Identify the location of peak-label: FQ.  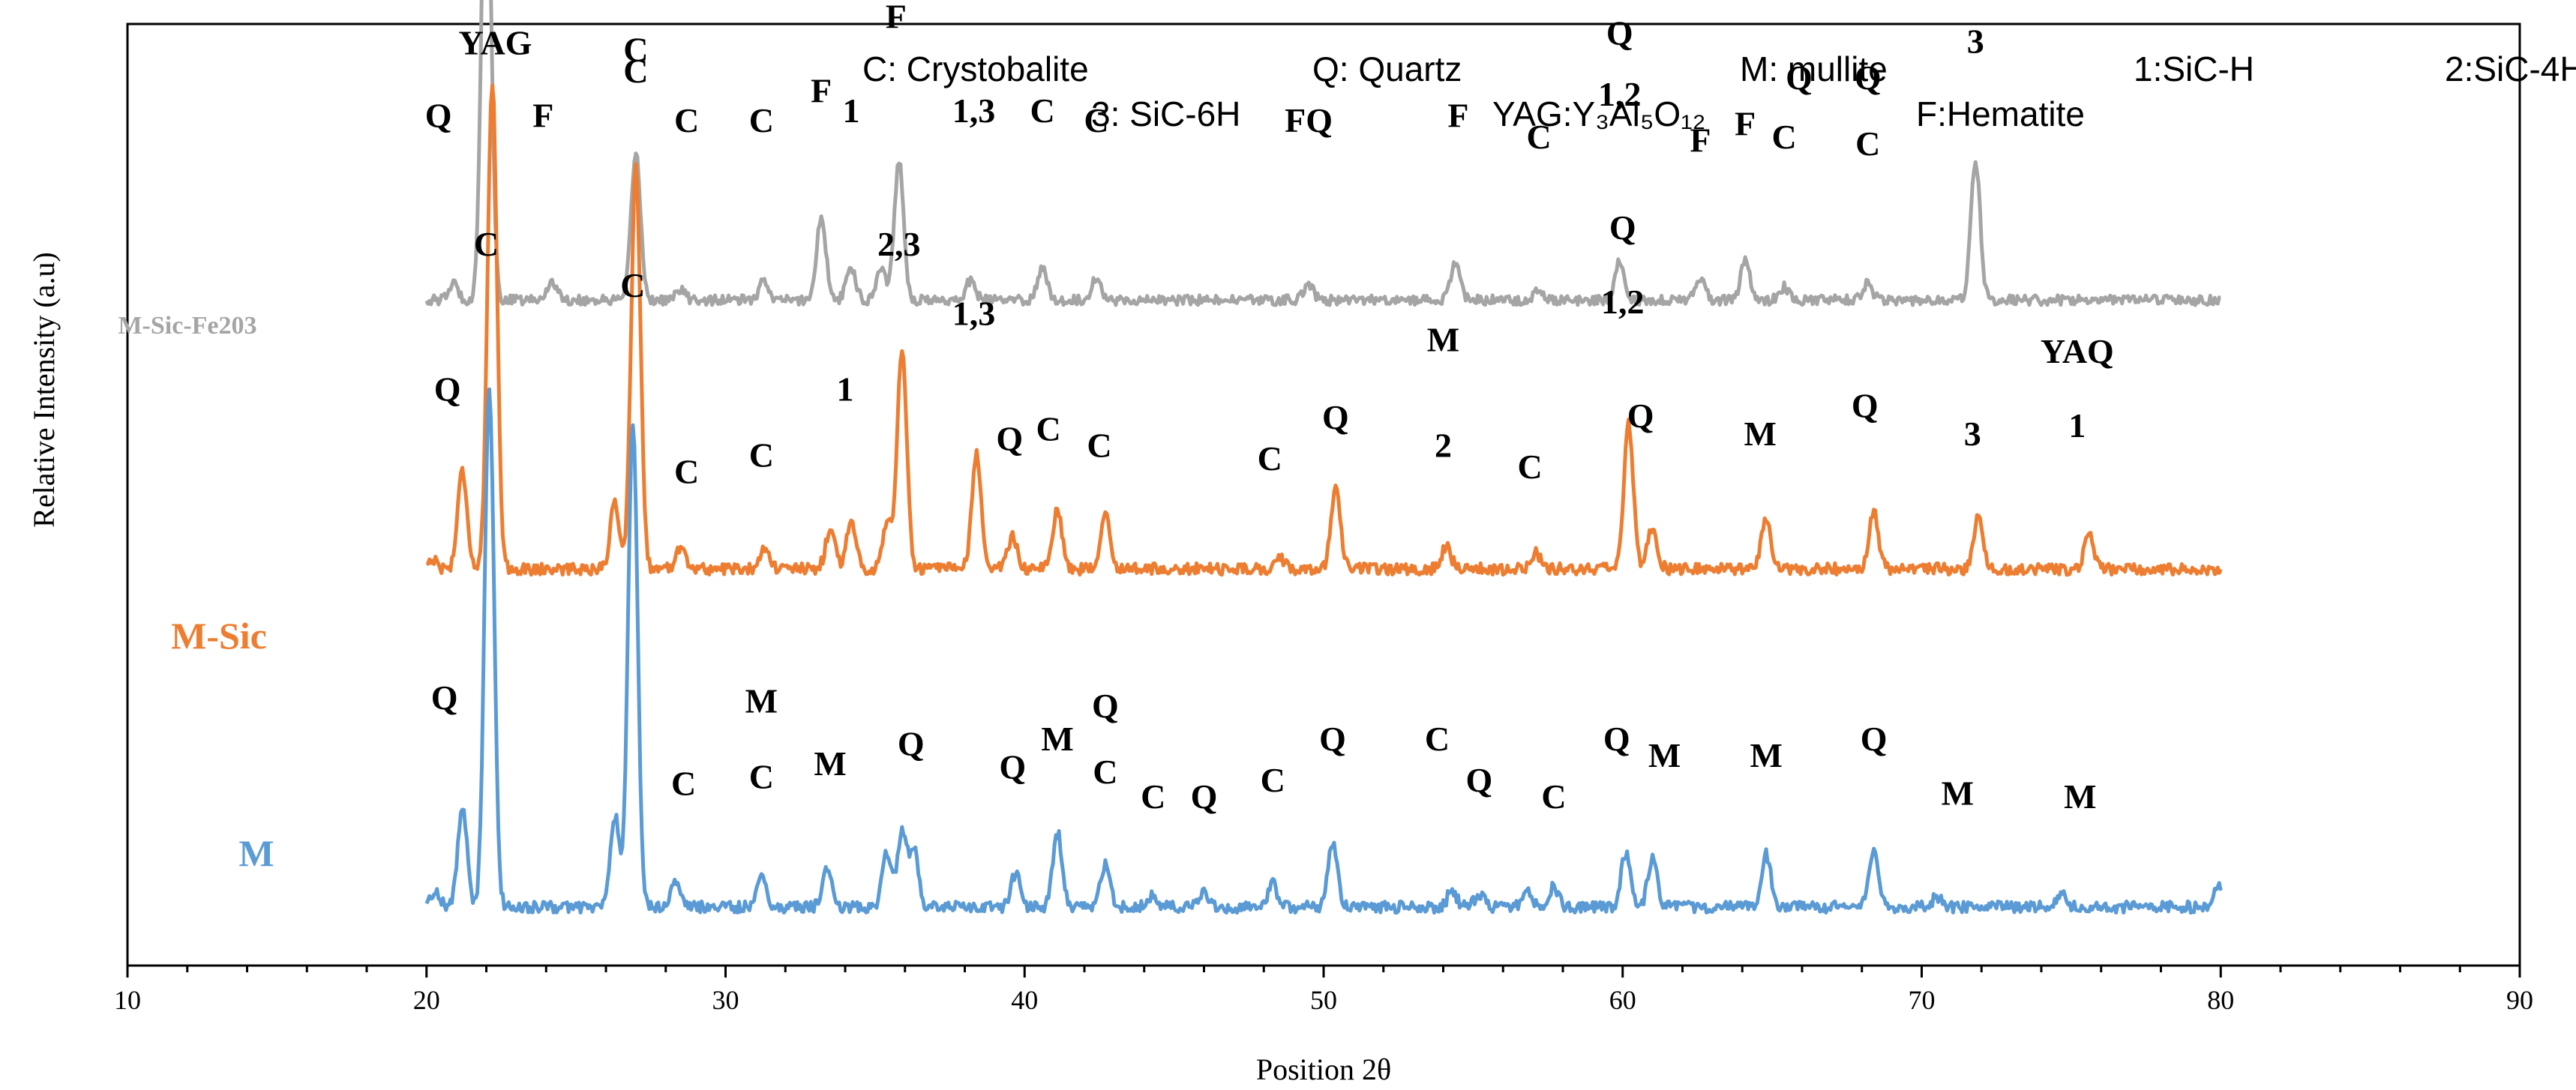
(1309, 120).